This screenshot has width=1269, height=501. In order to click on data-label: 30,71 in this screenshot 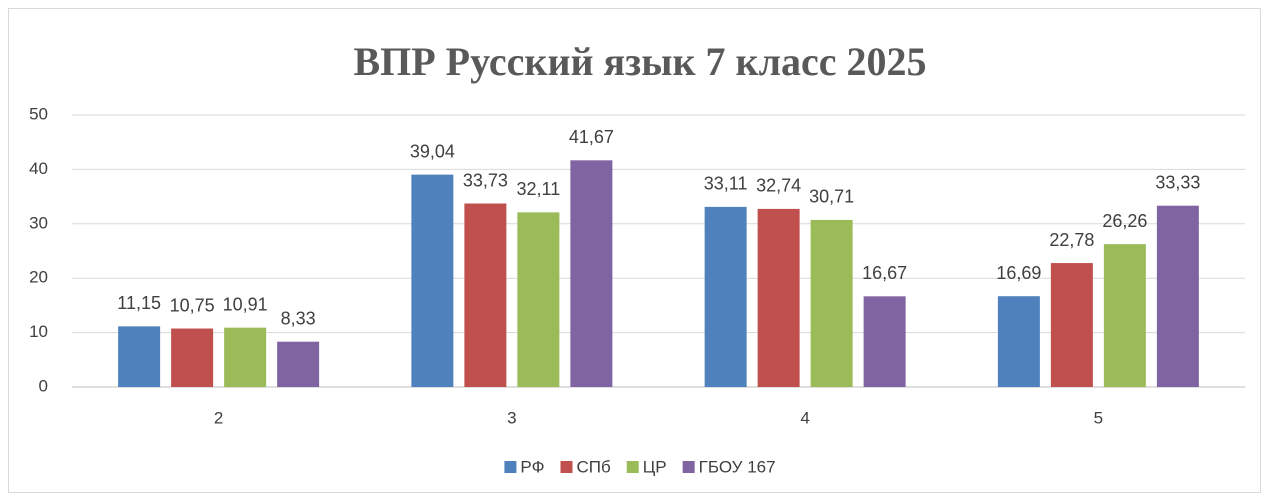, I will do `click(831, 197)`.